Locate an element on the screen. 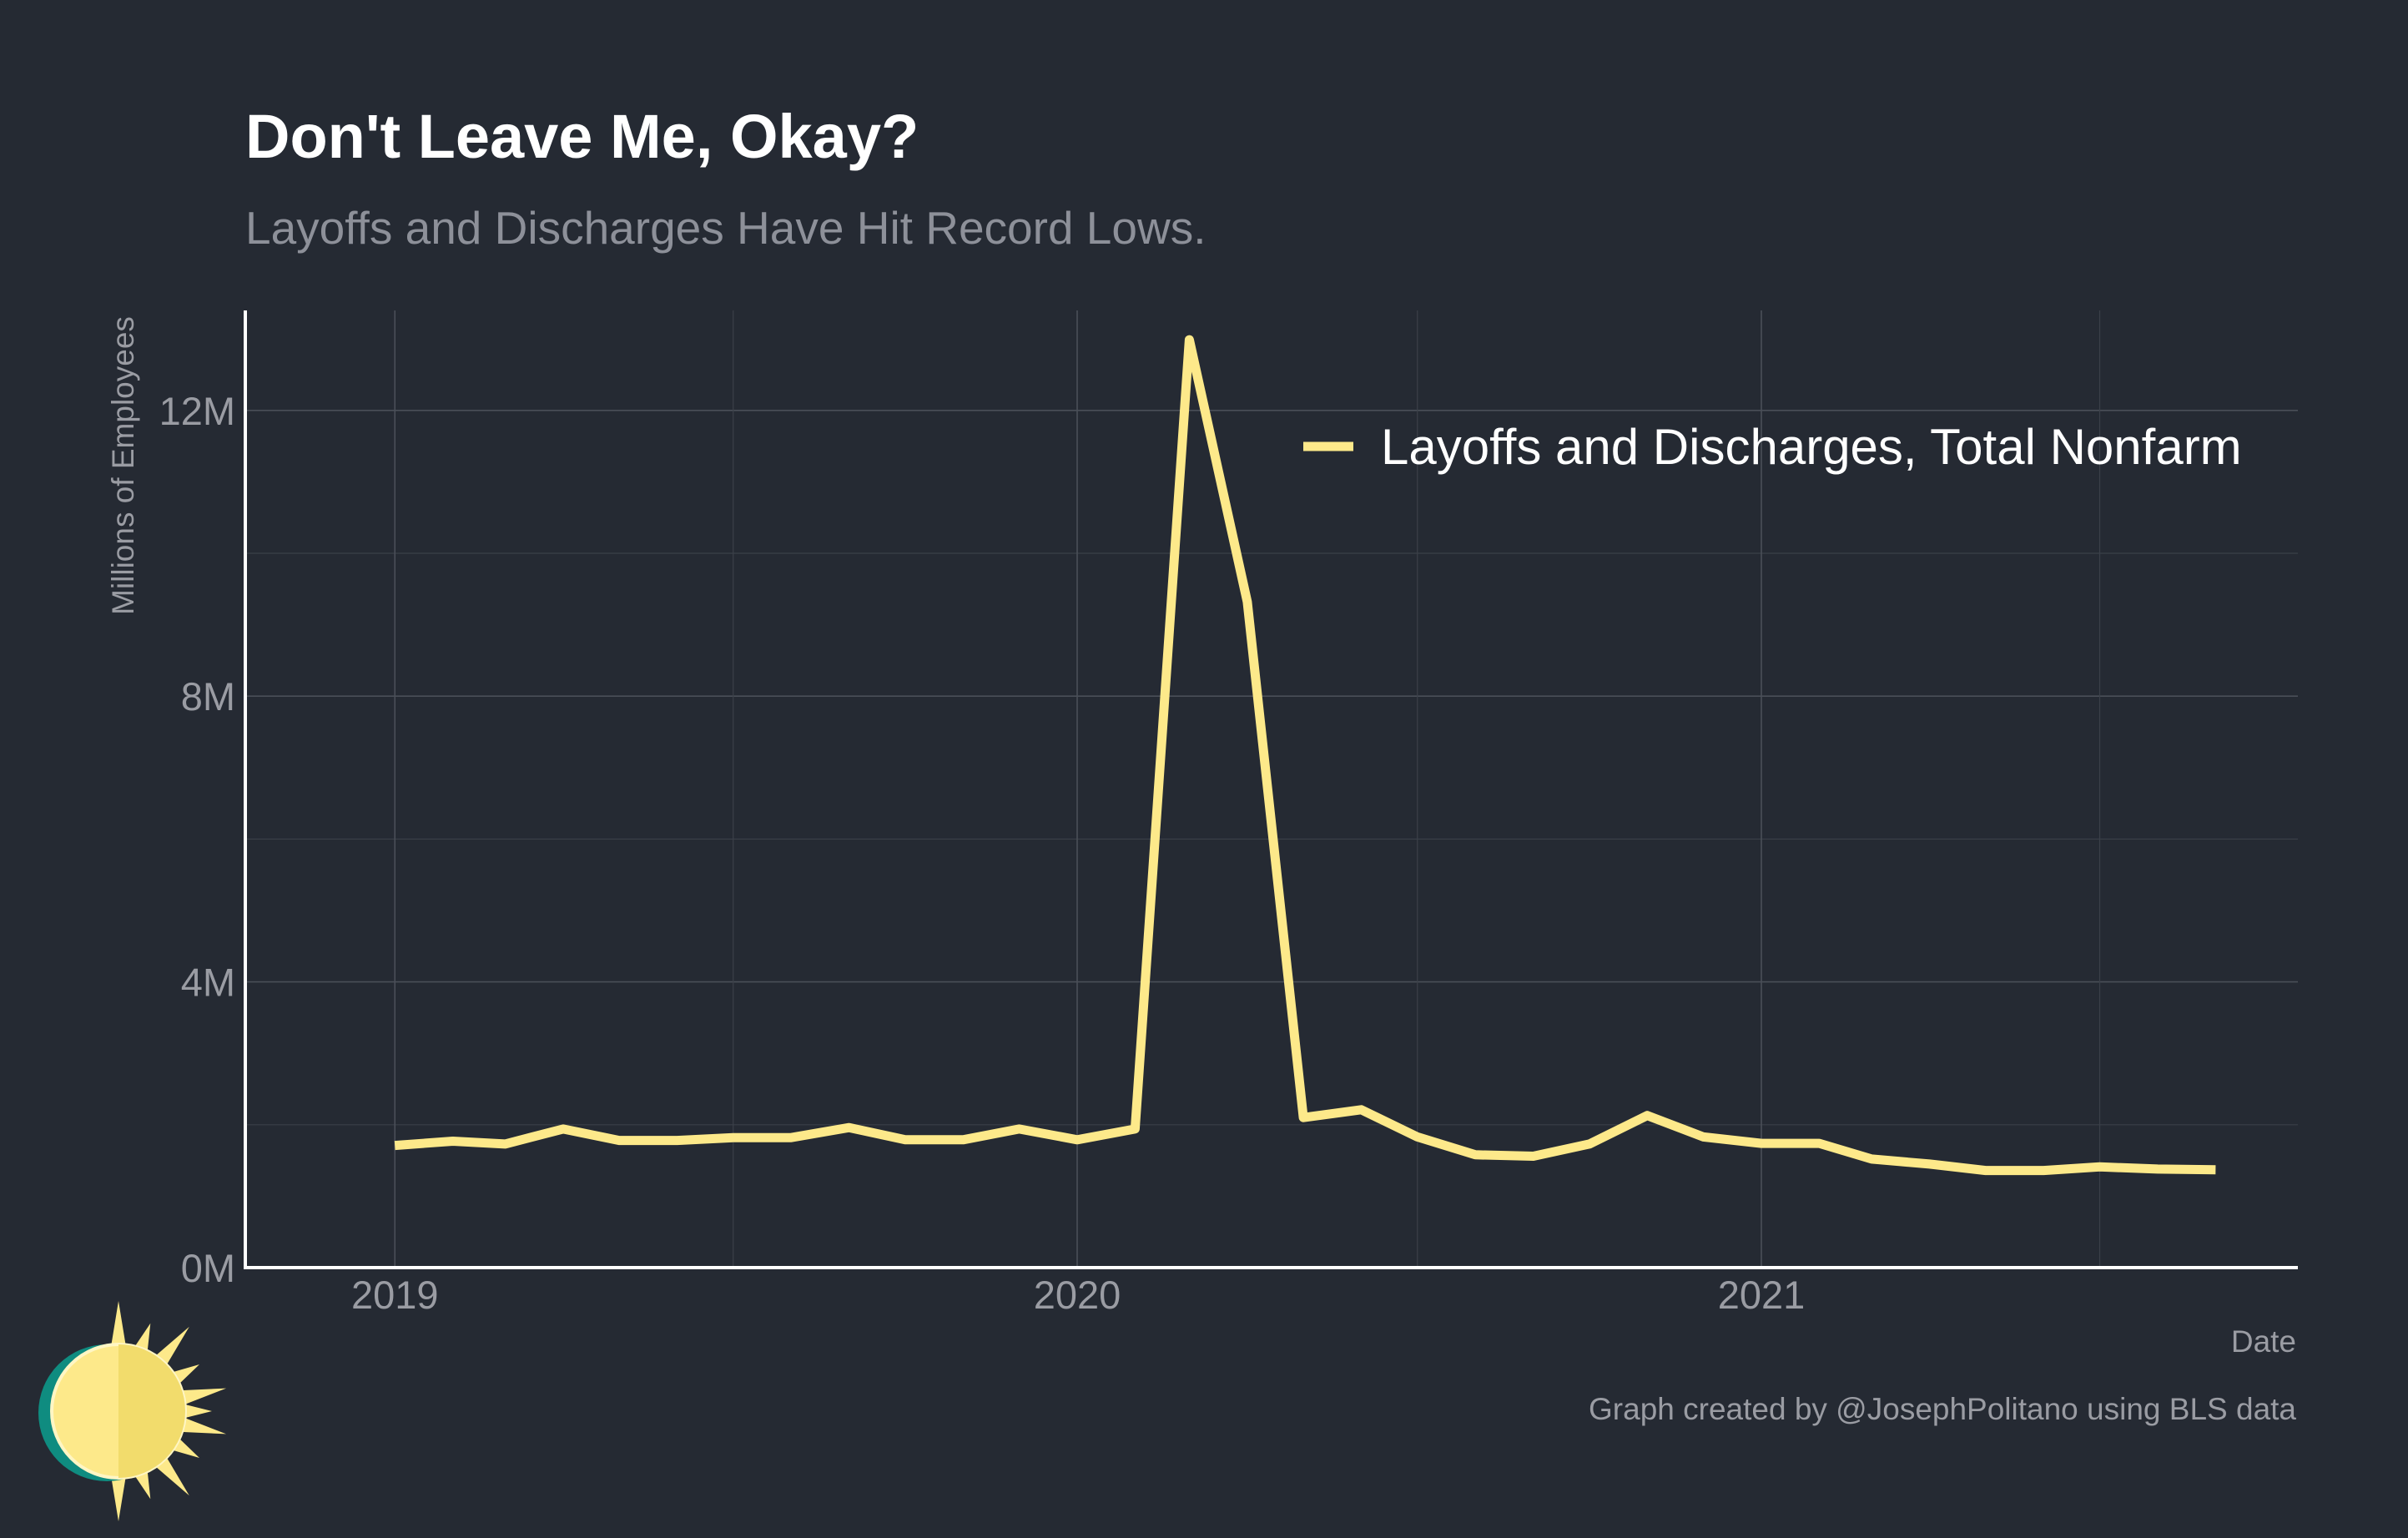  x-axis-title: Date is located at coordinates (2263, 1341).